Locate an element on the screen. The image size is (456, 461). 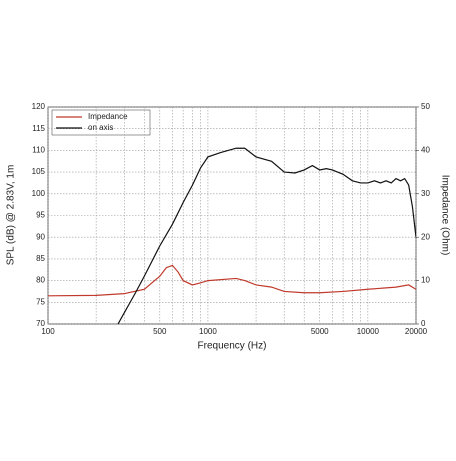
x-axis-label: Frequency (Hz) is located at coordinates (232, 346).